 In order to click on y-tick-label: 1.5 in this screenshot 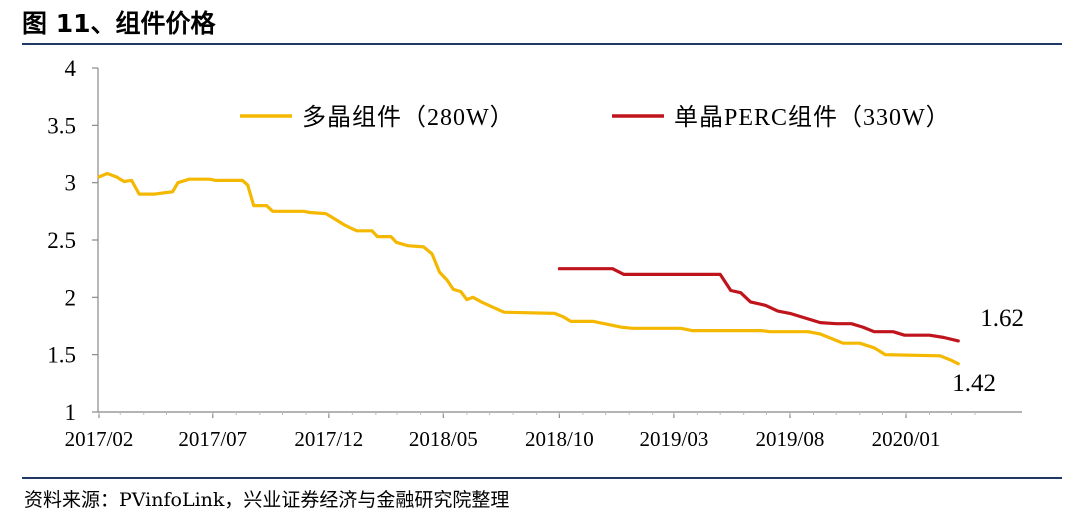, I will do `click(61, 355)`.